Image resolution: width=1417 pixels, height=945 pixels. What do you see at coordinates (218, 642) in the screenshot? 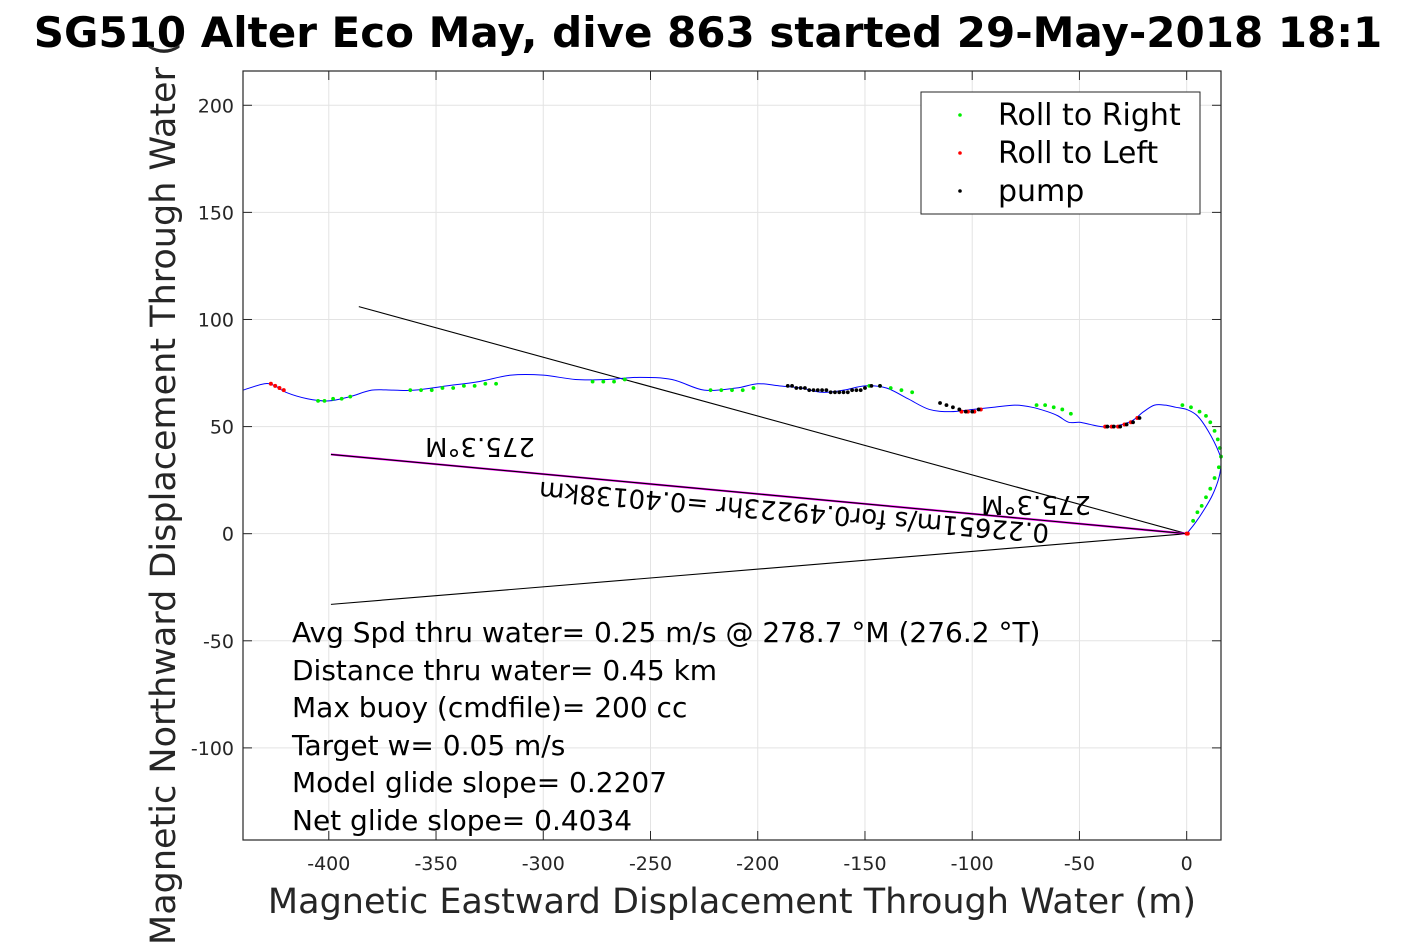
I see `y-tick-label: -50` at bounding box center [218, 642].